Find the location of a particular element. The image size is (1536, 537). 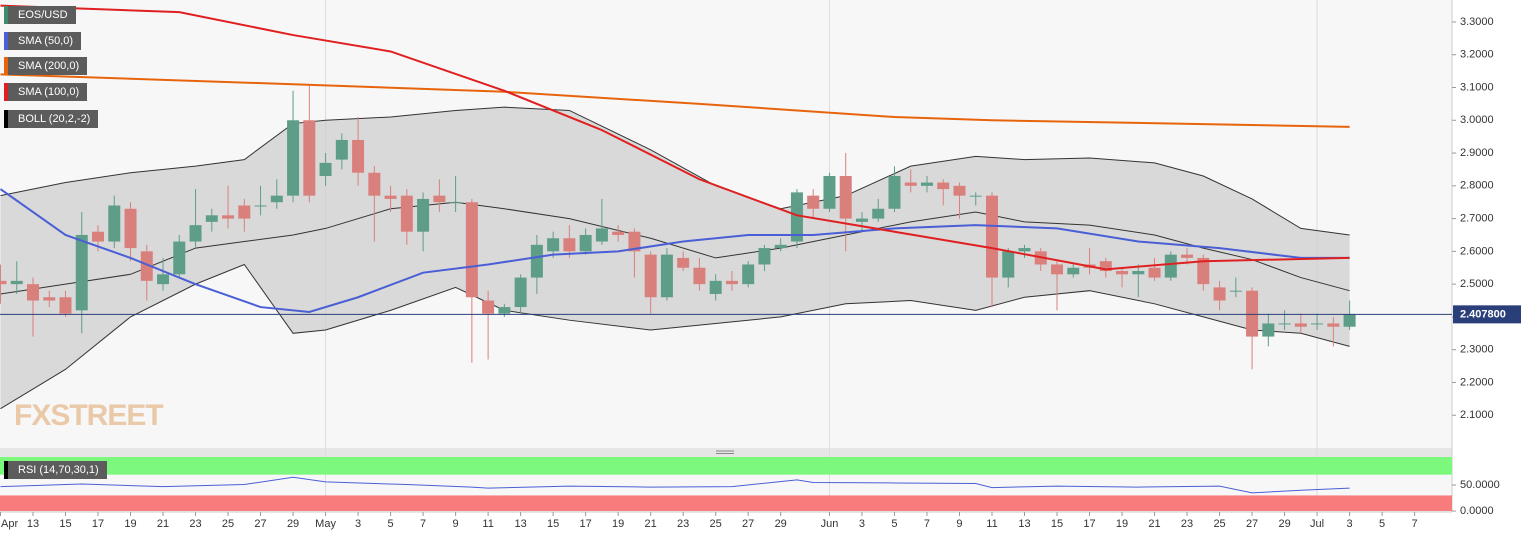

sma-line is located at coordinates (675, 100).